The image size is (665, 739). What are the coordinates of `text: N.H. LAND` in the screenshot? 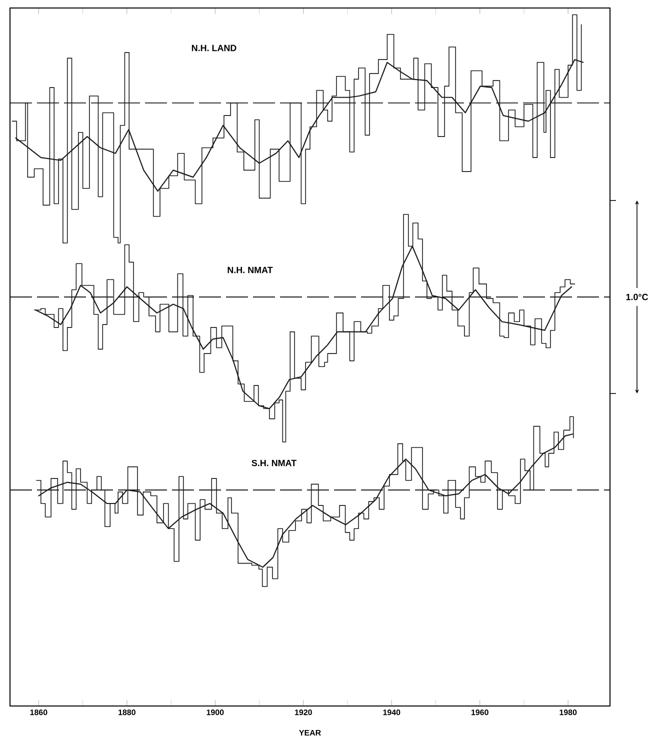 It's located at (214, 48).